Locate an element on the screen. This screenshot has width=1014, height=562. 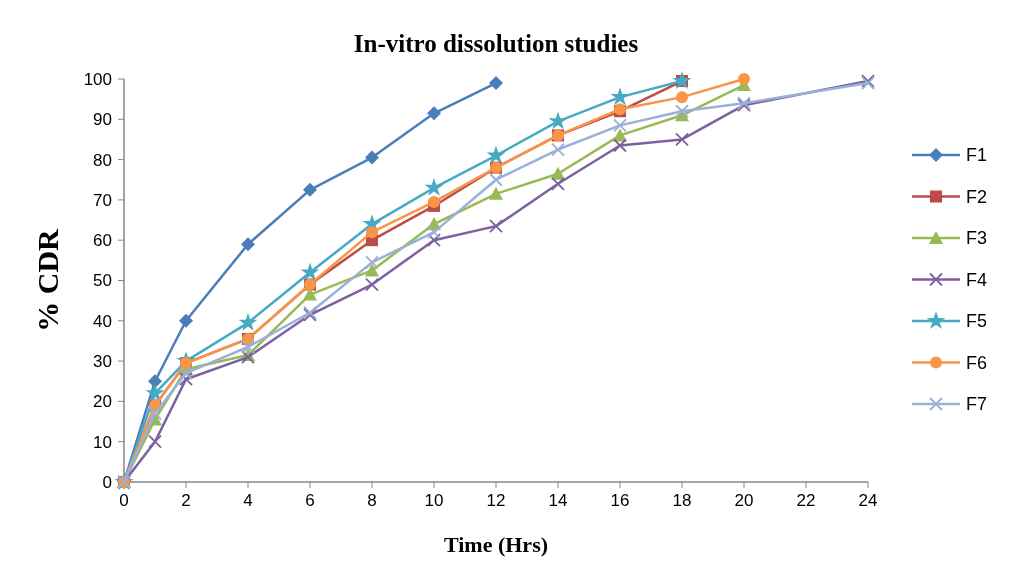
x-tick-label: 16 is located at coordinates (620, 500).